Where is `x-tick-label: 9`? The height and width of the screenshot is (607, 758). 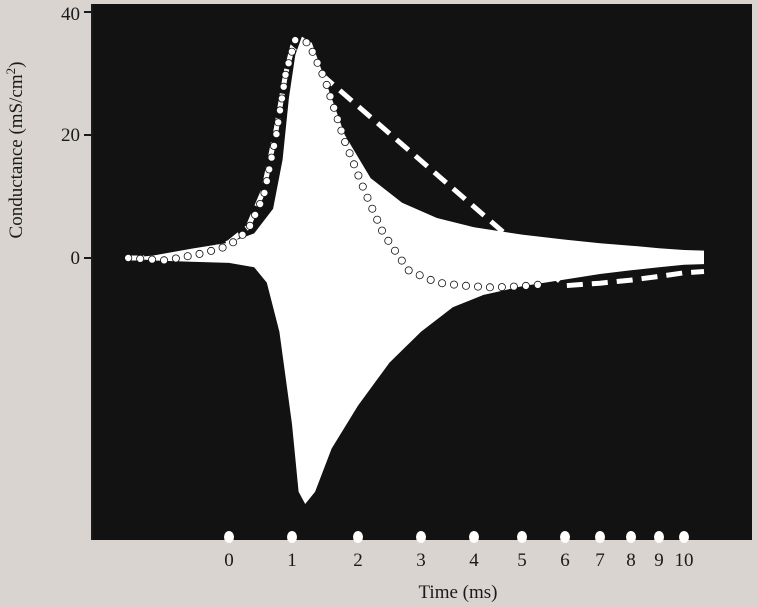 x-tick-label: 9 is located at coordinates (659, 560).